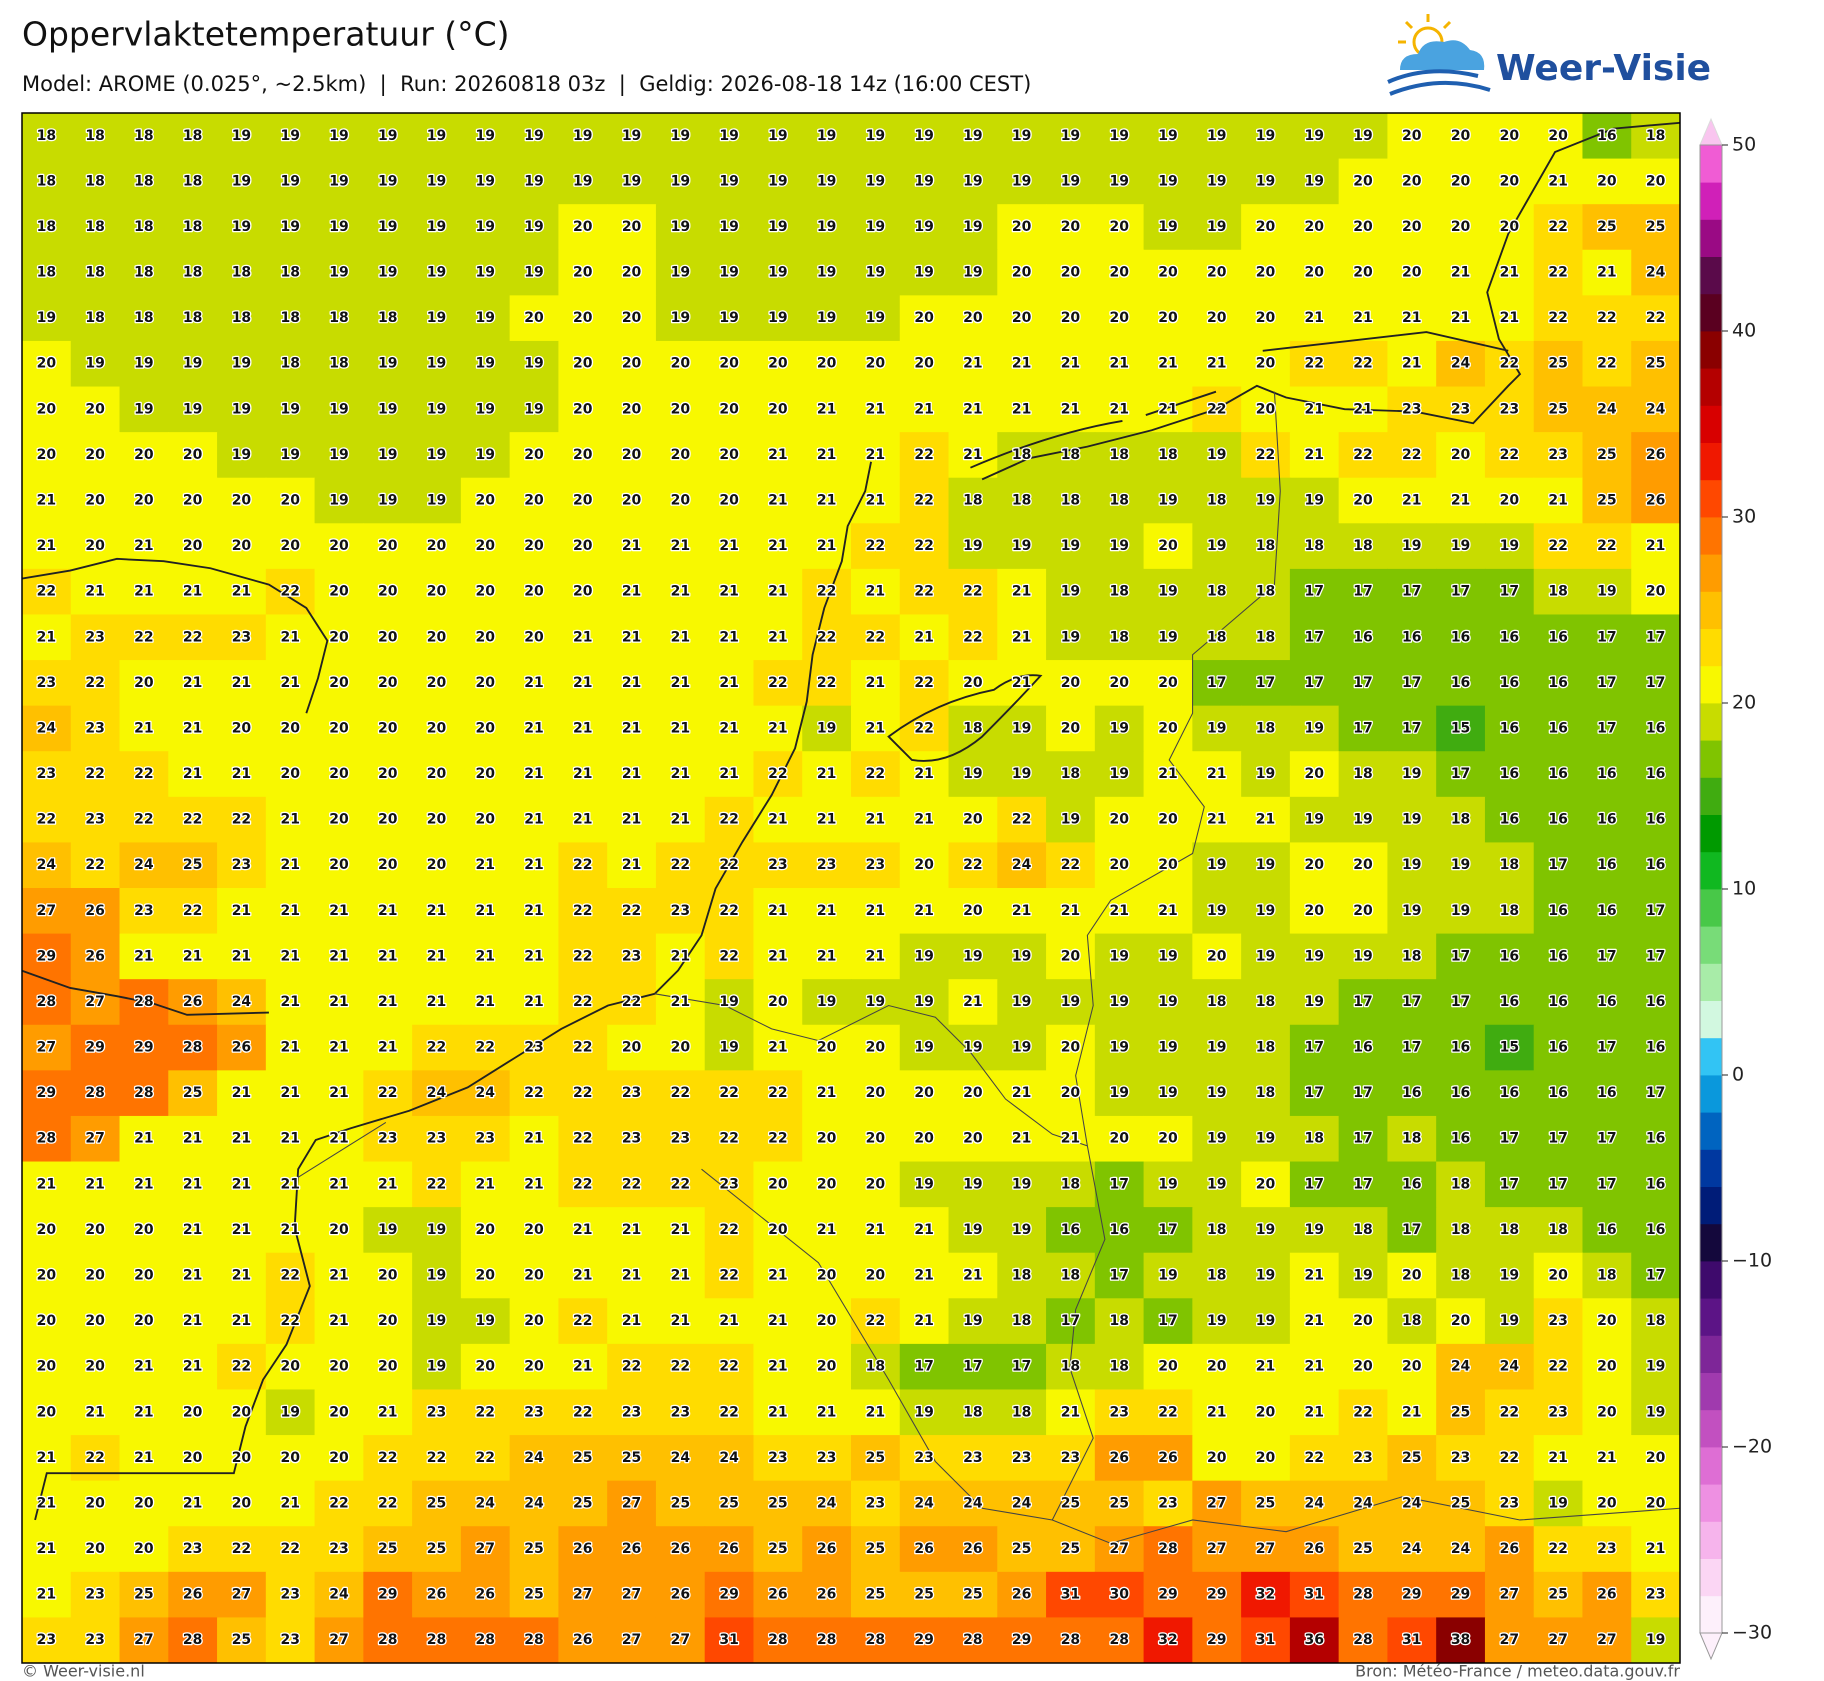 This screenshot has height=1681, width=1824. I want to click on temperature-label: 23, so click(972, 1458).